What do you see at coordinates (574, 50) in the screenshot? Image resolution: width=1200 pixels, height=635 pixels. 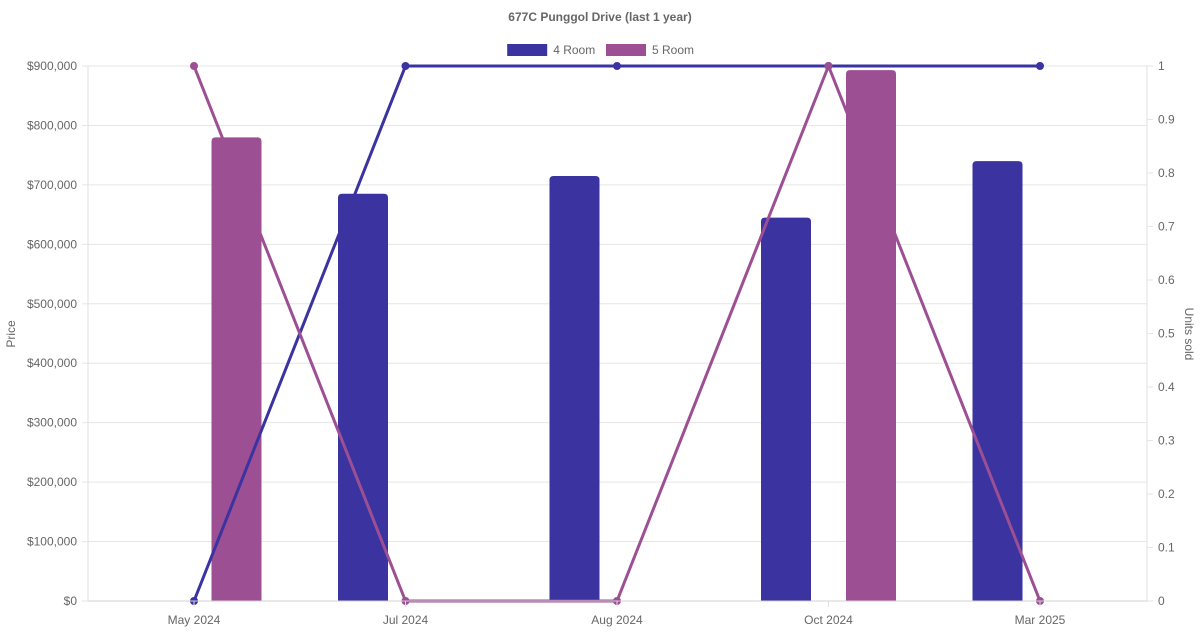 I see `legend-label: 4 Room` at bounding box center [574, 50].